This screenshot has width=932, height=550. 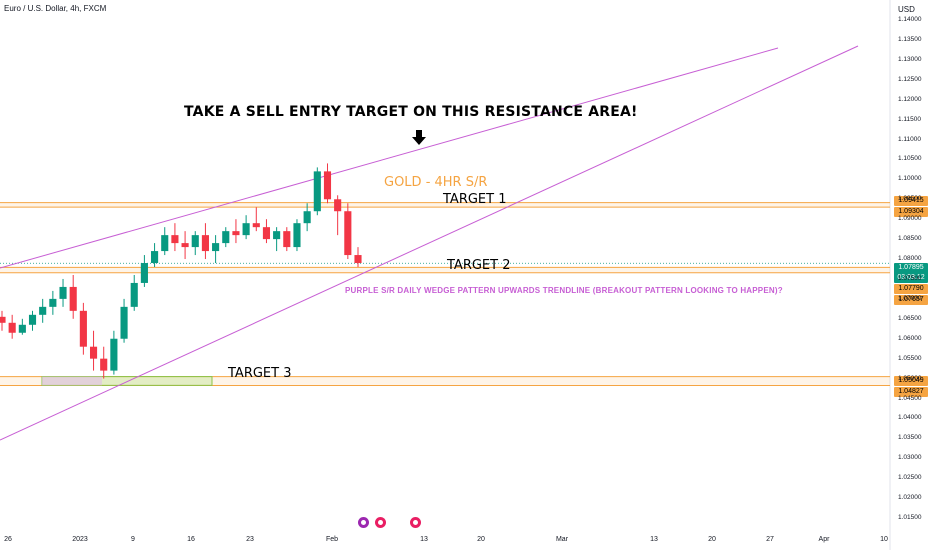 What do you see at coordinates (55, 8) in the screenshot?
I see `symbol-title: Euro / U.S. Dollar, 4h, FXCM` at bounding box center [55, 8].